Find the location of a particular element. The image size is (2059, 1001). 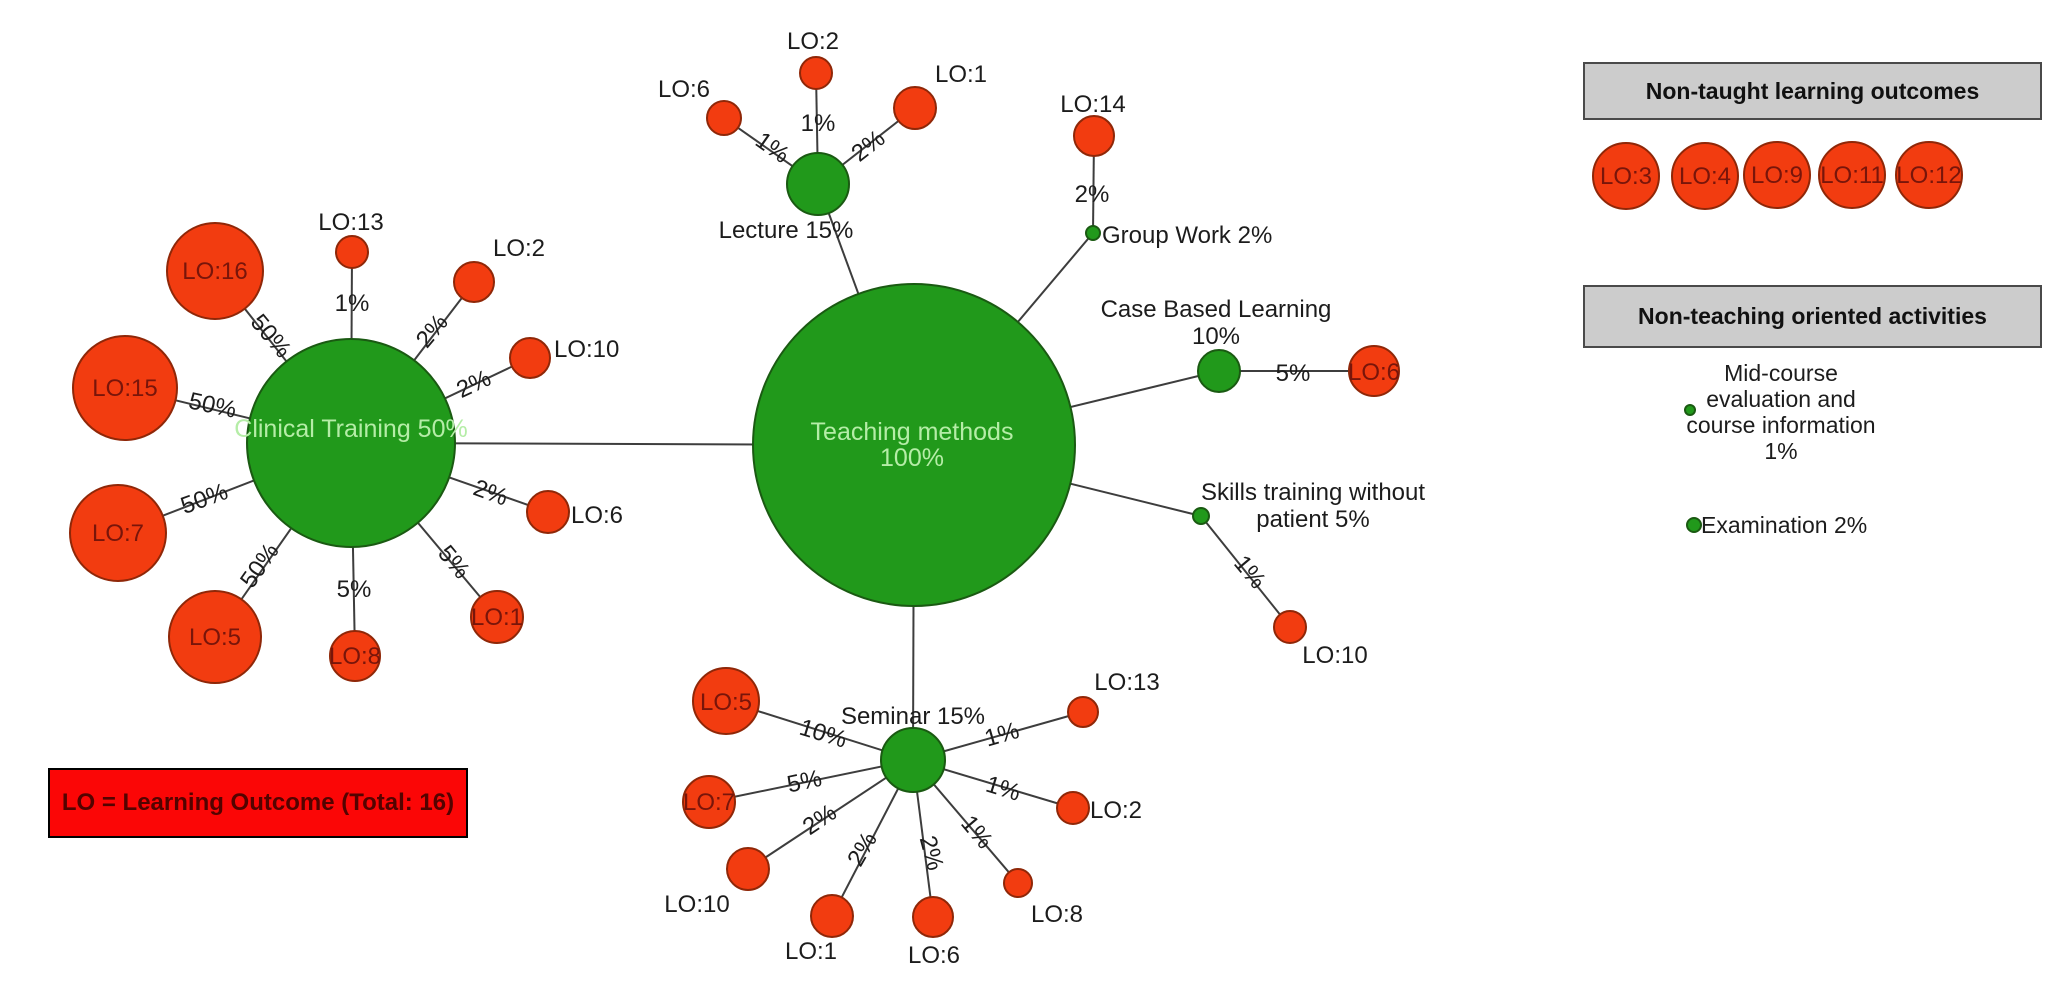

node-lo15 is located at coordinates (125, 388).